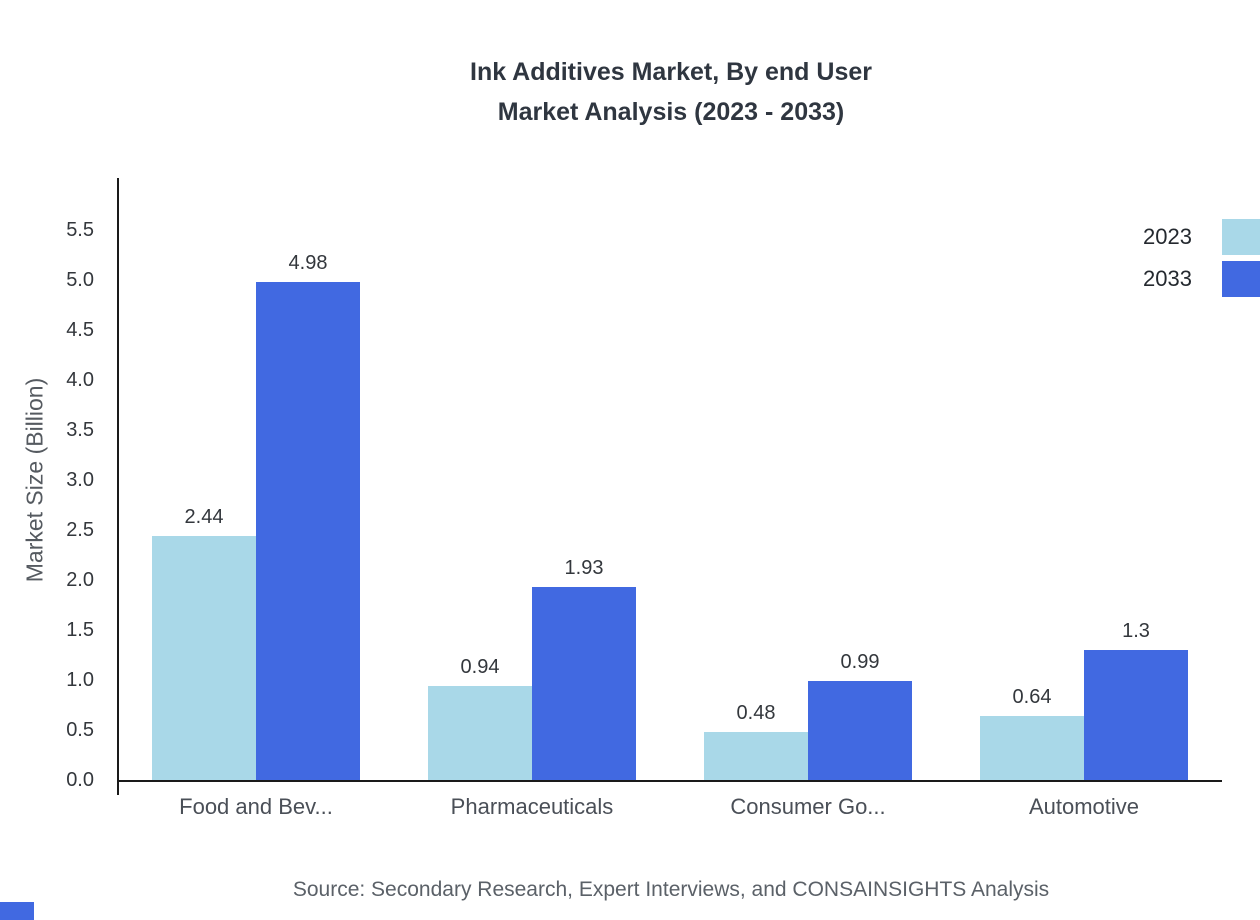 The width and height of the screenshot is (1260, 920). Describe the element at coordinates (532, 806) in the screenshot. I see `x-axis-category-label: Pharmaceuticals` at that location.